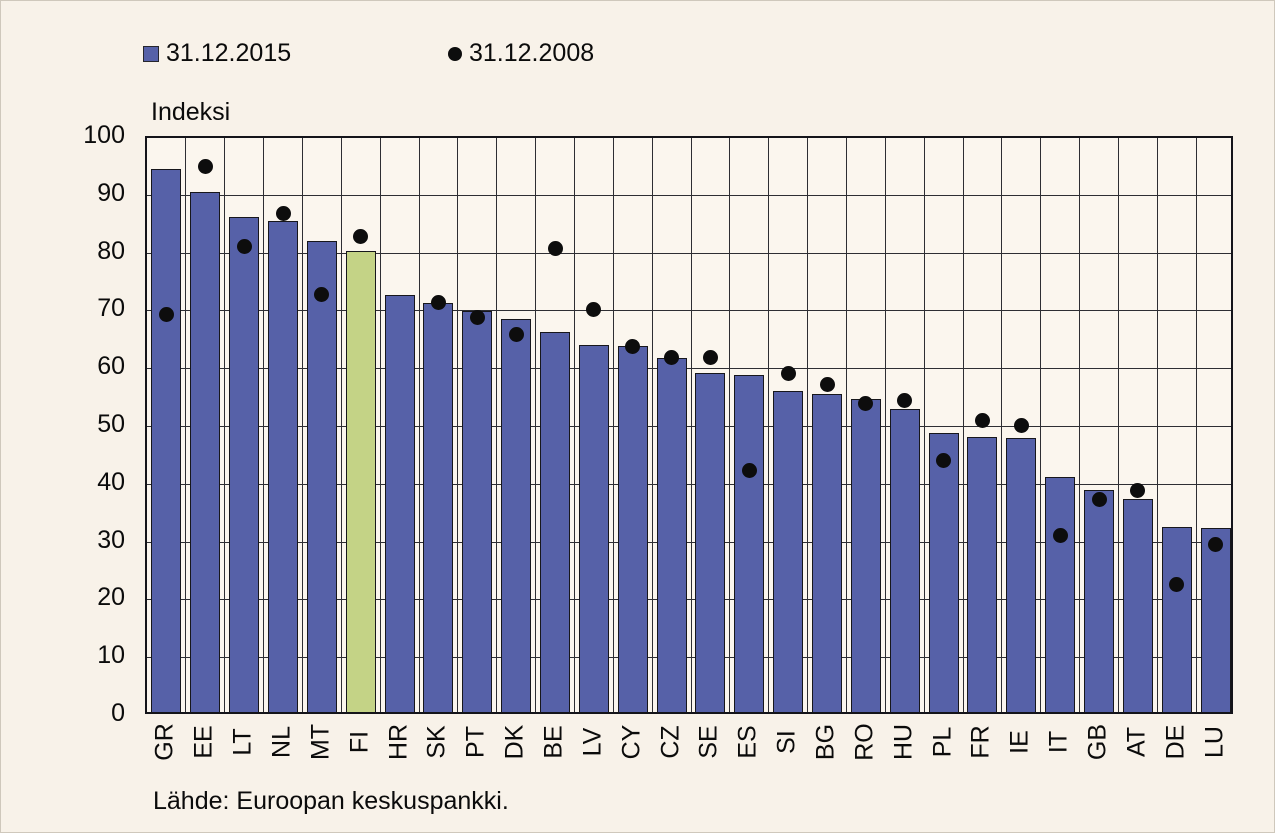 The height and width of the screenshot is (833, 1275). I want to click on x-tick-label-ES: ES, so click(747, 742).